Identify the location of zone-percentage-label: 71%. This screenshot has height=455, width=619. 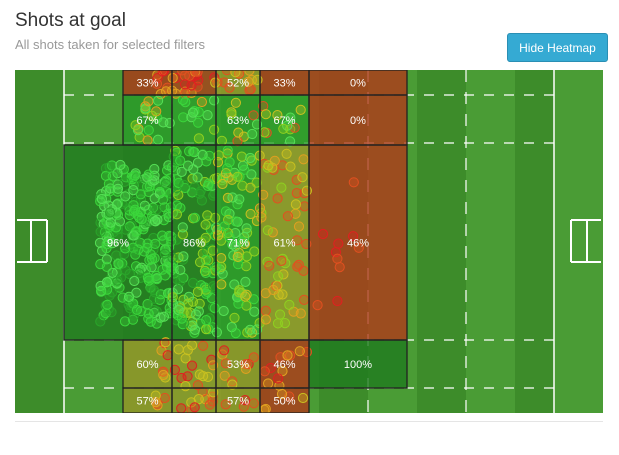
(238, 244).